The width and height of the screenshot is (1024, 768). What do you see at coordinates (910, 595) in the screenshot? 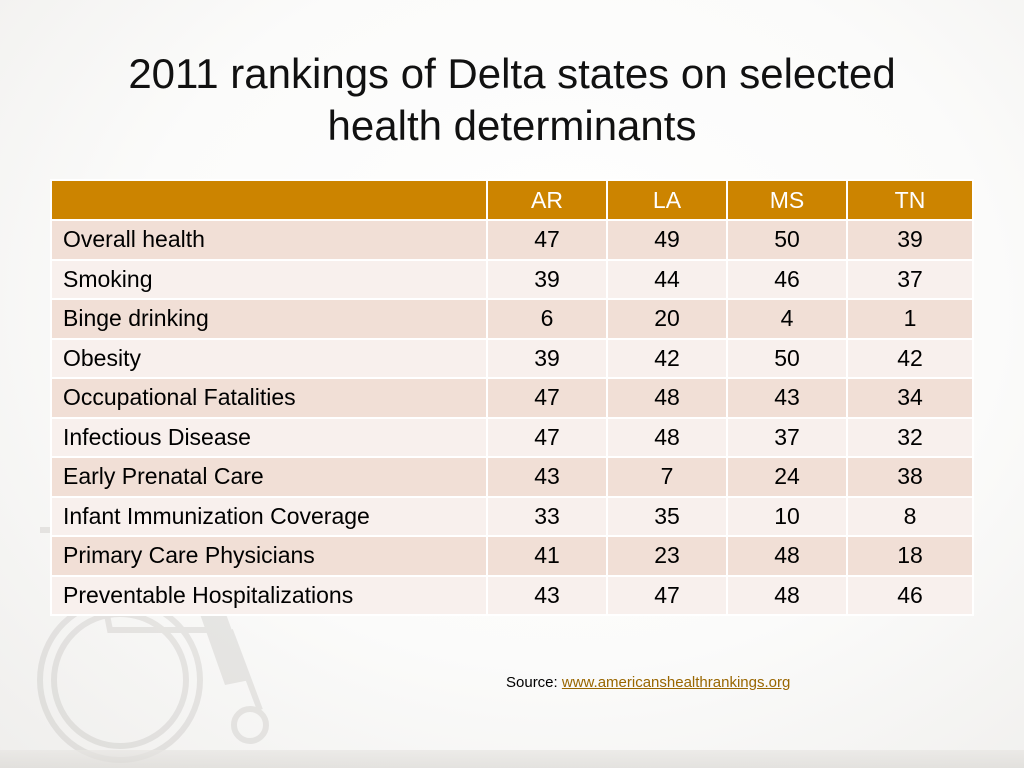
I see `cell-tn: 46` at bounding box center [910, 595].